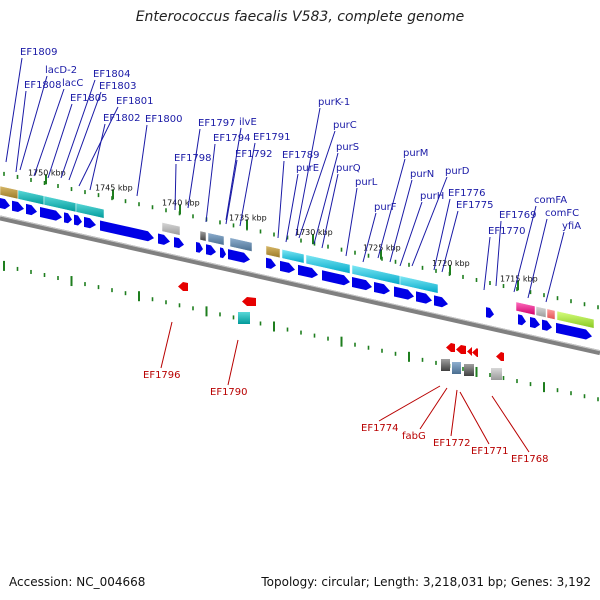 The width and height of the screenshot is (600, 600). What do you see at coordinates (415, 153) in the screenshot?
I see `gene-label-top: purM` at bounding box center [415, 153].